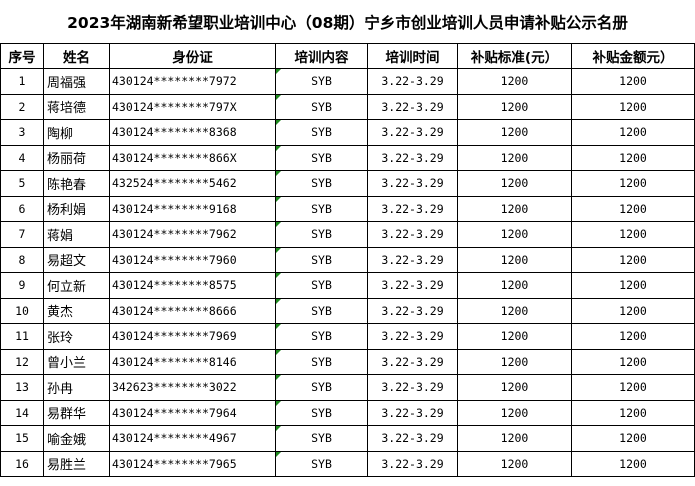 This screenshot has width=695, height=486. I want to click on cell-no: 11, so click(22, 336).